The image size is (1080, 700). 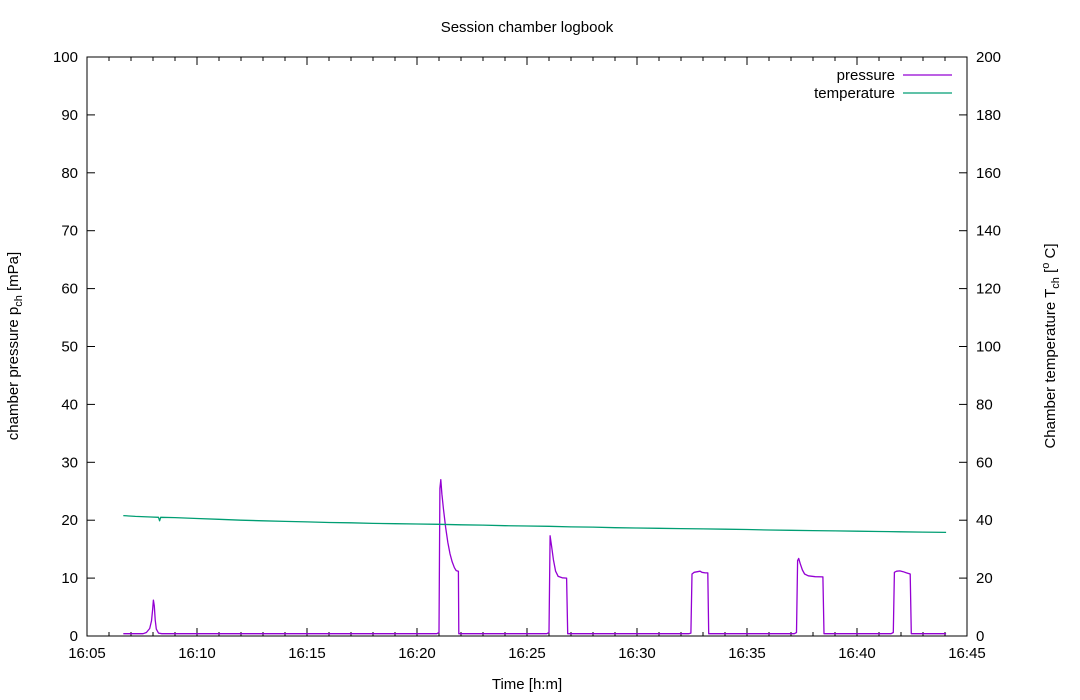 What do you see at coordinates (988, 231) in the screenshot?
I see `y2-tick-label: 140` at bounding box center [988, 231].